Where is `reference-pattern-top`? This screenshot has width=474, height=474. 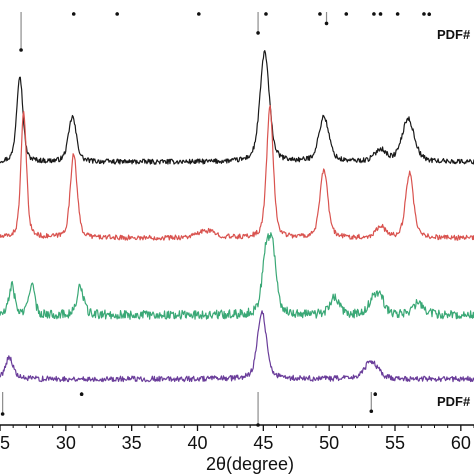 reference-pattern-top is located at coordinates (225, 32).